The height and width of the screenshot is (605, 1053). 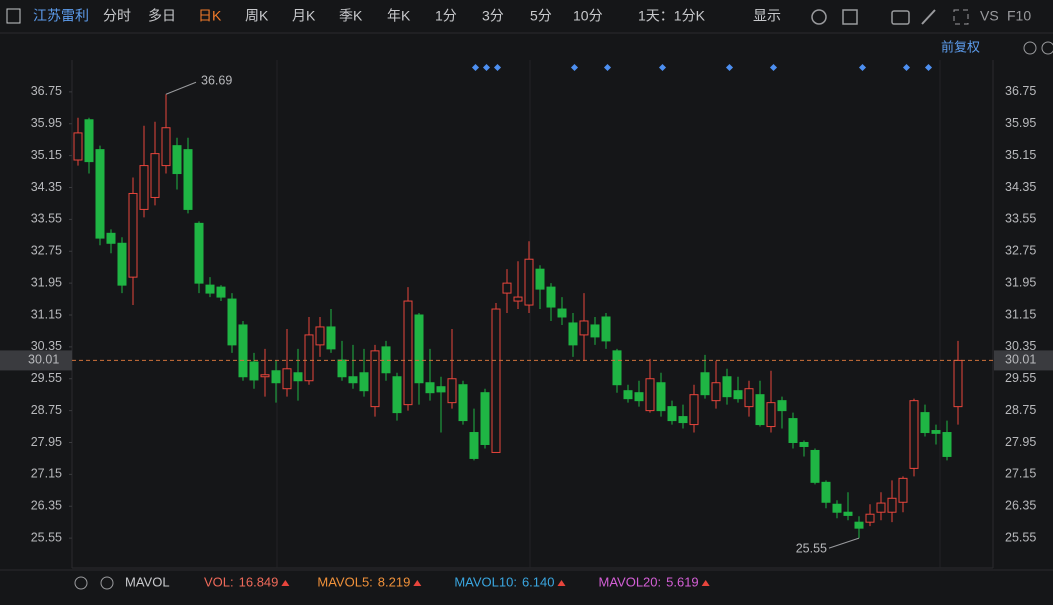 What do you see at coordinates (1020, 314) in the screenshot?
I see `y-tick-label-right: 31.15` at bounding box center [1020, 314].